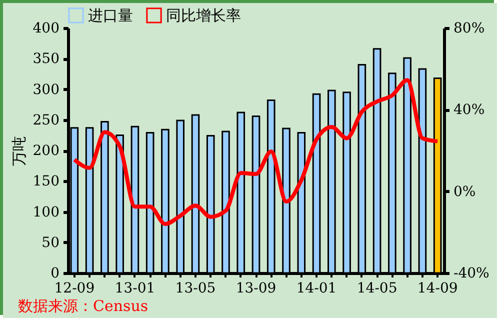 The width and height of the screenshot is (500, 321). Describe the element at coordinates (55, 274) in the screenshot. I see `y-tick-label: 0` at that location.